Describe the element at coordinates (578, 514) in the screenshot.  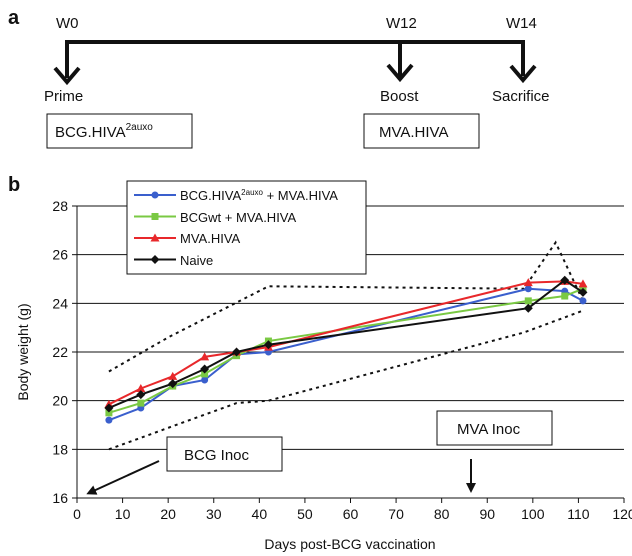
I see `x-tick-label-110: 110` at that location.